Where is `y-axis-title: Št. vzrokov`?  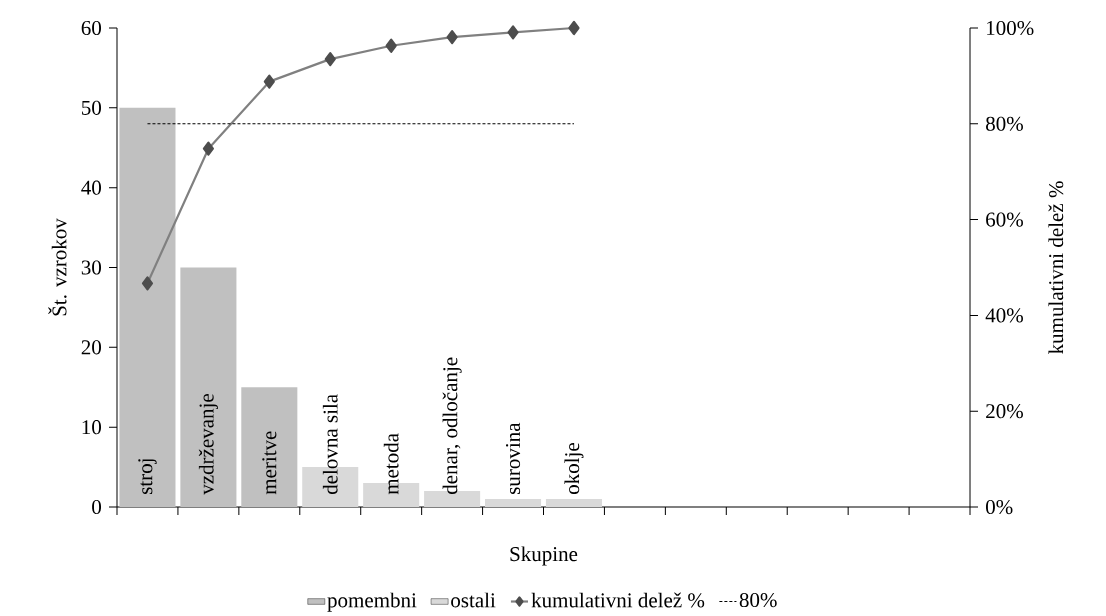
y-axis-title: Št. vzrokov is located at coordinates (57, 267).